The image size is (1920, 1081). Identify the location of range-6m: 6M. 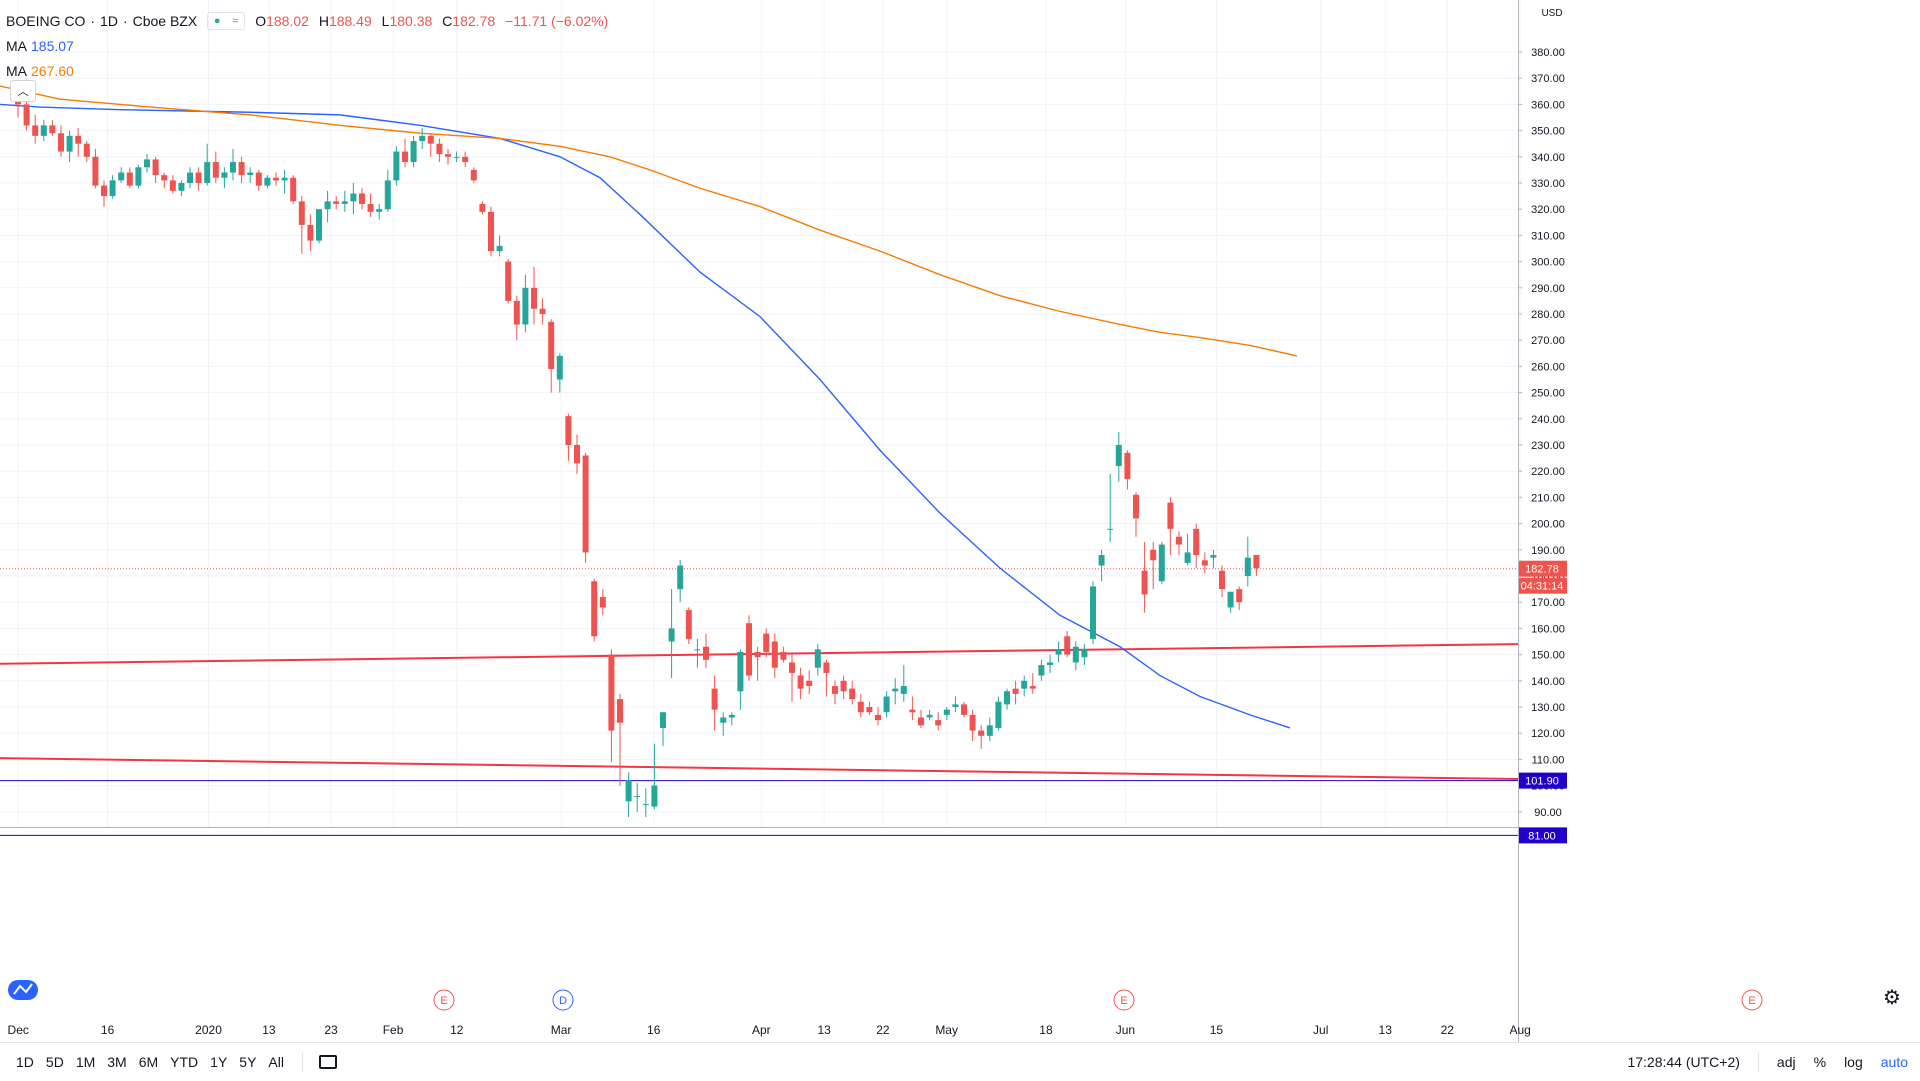
(148, 1061).